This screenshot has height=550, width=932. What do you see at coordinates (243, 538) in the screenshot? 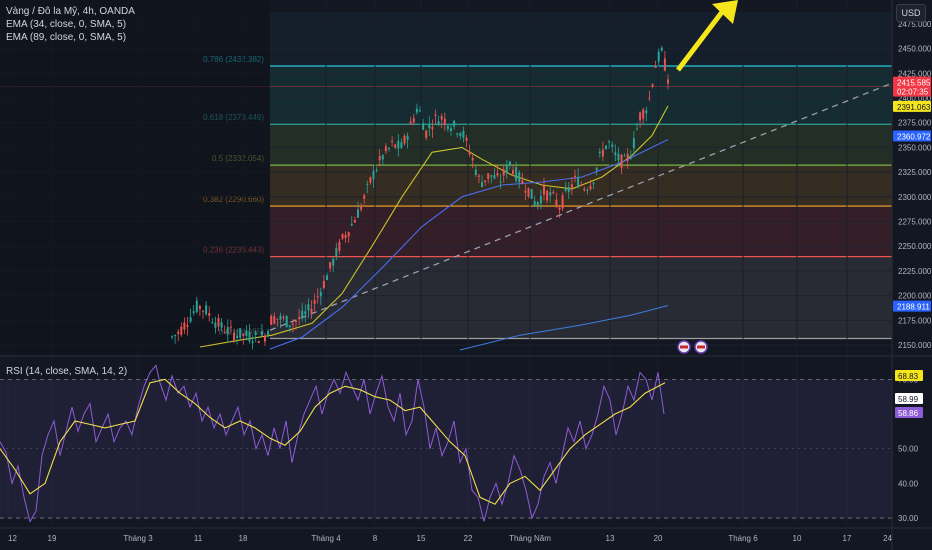
I see `time-tick-label: 18` at bounding box center [243, 538].